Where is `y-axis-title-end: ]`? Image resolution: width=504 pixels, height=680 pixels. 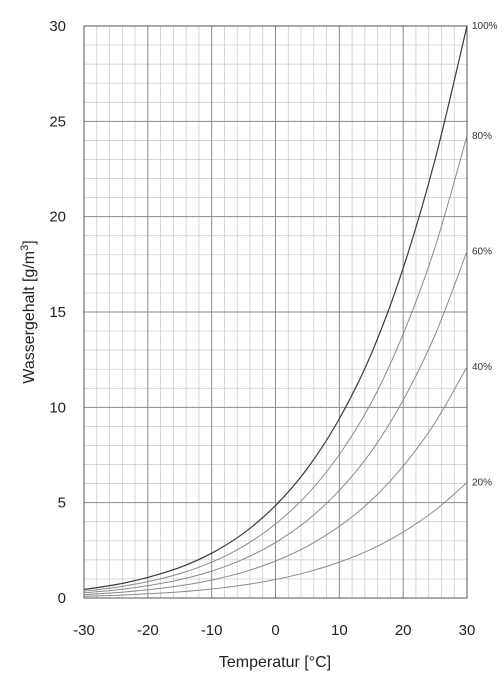 y-axis-title-end: ] is located at coordinates (29, 242).